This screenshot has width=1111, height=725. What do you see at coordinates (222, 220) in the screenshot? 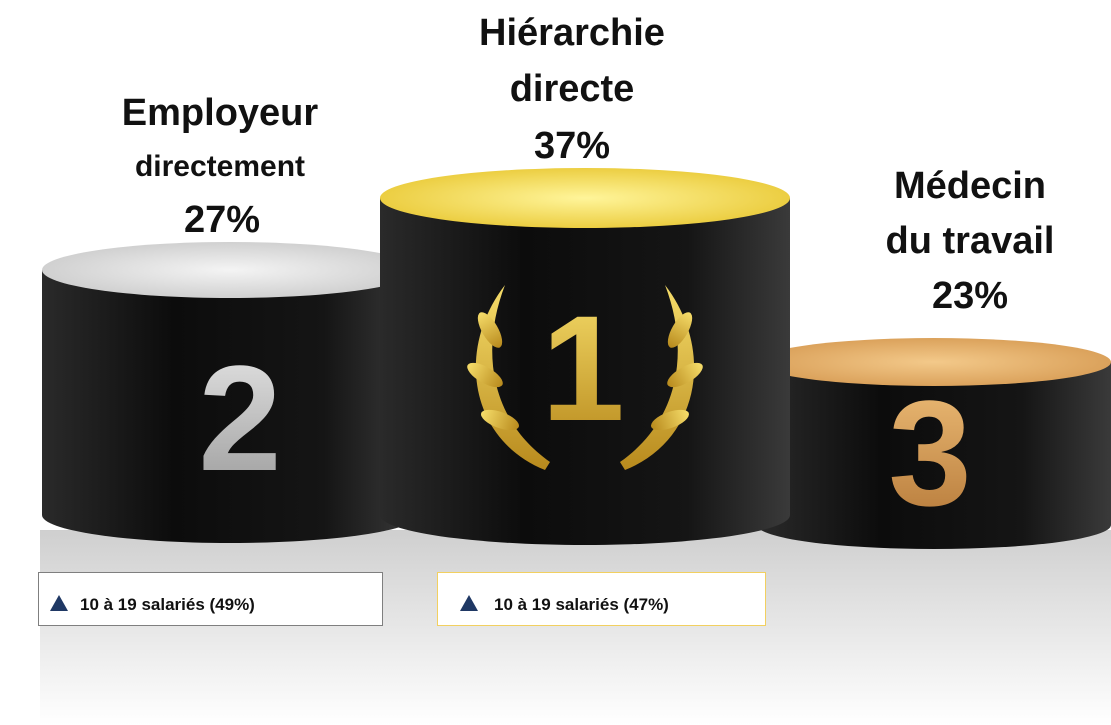
I see `podium-value: 27%` at bounding box center [222, 220].